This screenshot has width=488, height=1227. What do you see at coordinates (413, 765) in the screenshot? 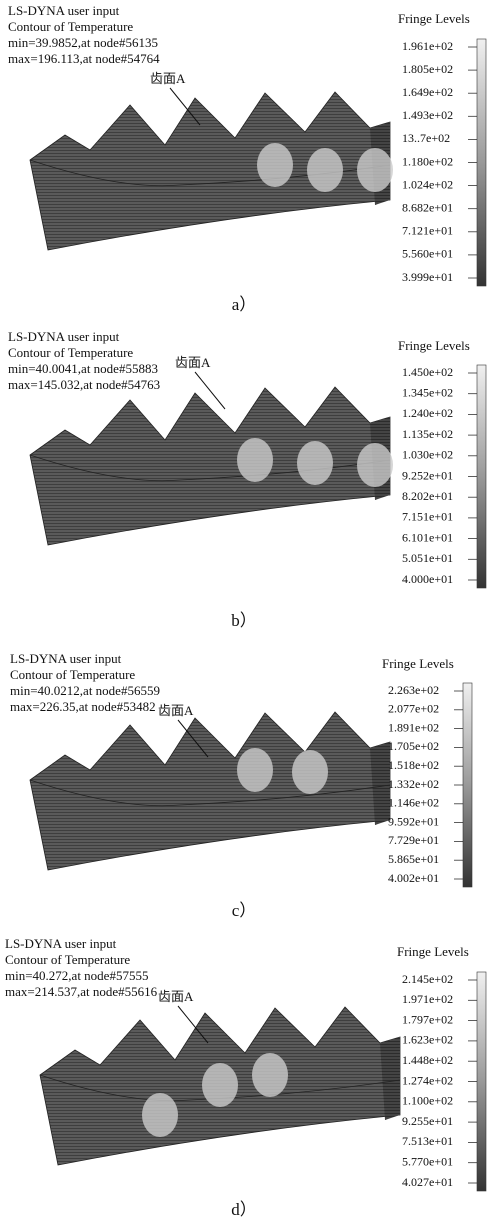
I see `fringe-level: 1.518e+02` at bounding box center [413, 765].